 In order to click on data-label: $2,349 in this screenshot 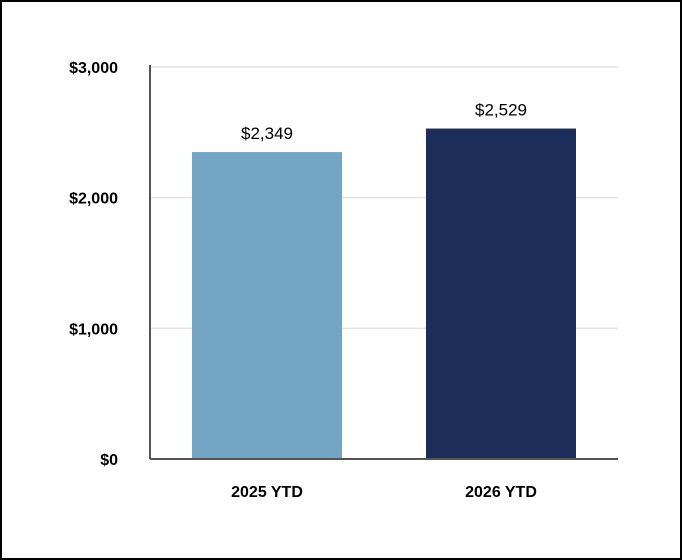, I will do `click(267, 133)`.